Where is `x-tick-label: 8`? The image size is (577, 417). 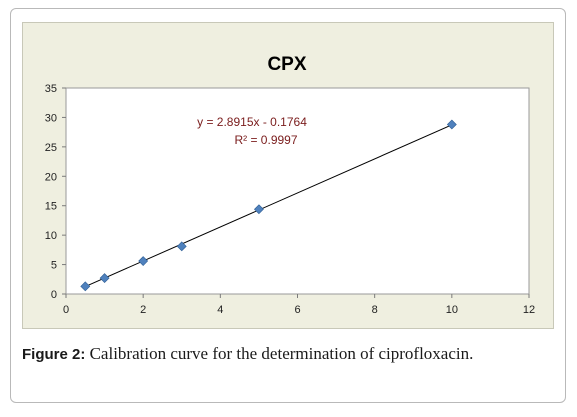 x-tick-label: 8 is located at coordinates (375, 310).